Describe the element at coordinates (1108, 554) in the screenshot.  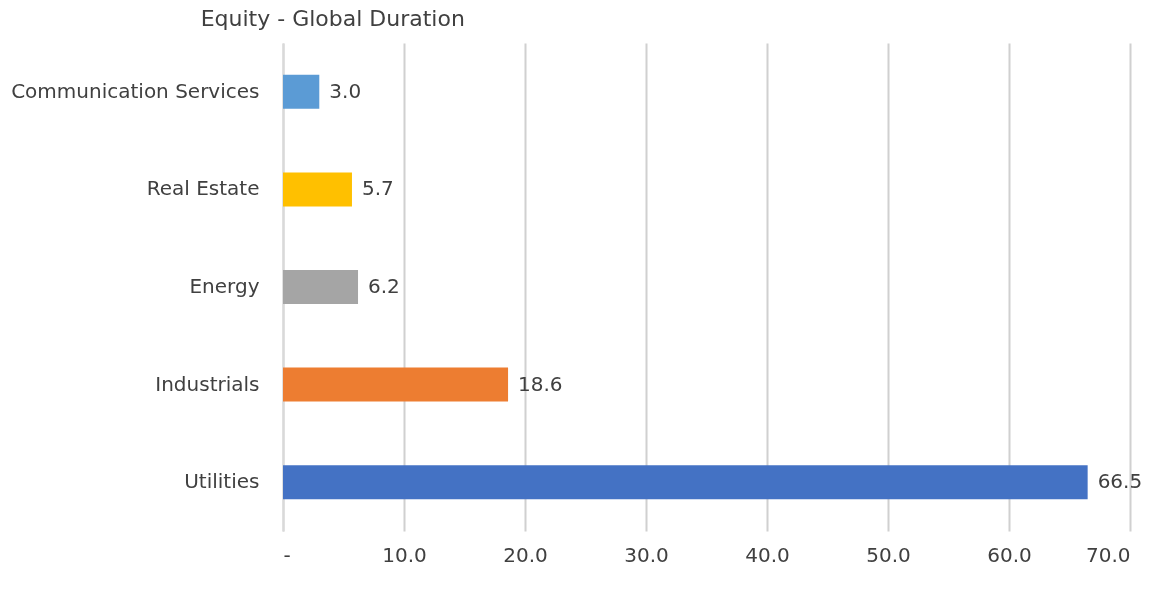
I see `x-tick-label: 70.0` at that location.